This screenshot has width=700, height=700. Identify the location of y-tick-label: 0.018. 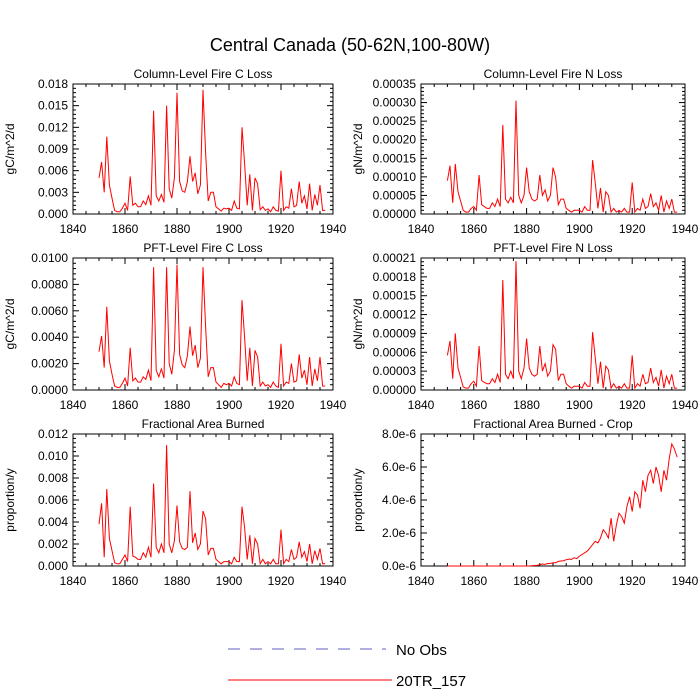
(53, 84).